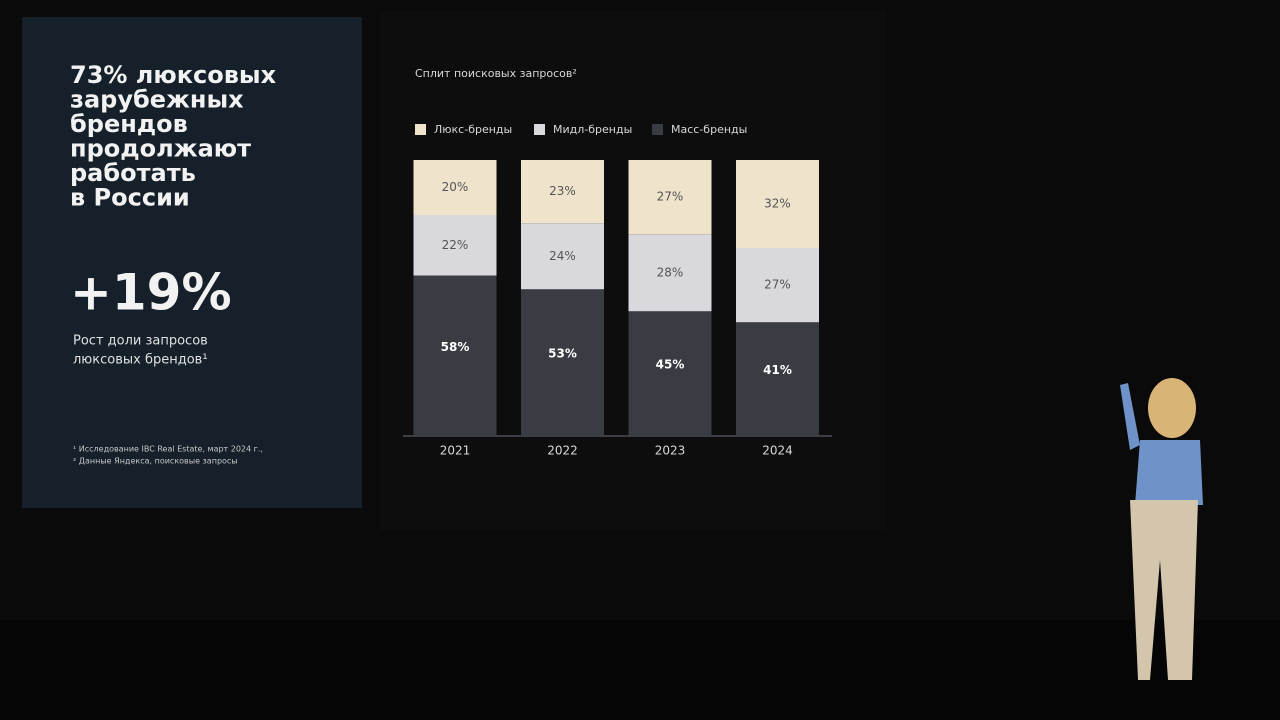 The height and width of the screenshot is (720, 1280). What do you see at coordinates (1169, 472) in the screenshot?
I see `presenter-shirt` at bounding box center [1169, 472].